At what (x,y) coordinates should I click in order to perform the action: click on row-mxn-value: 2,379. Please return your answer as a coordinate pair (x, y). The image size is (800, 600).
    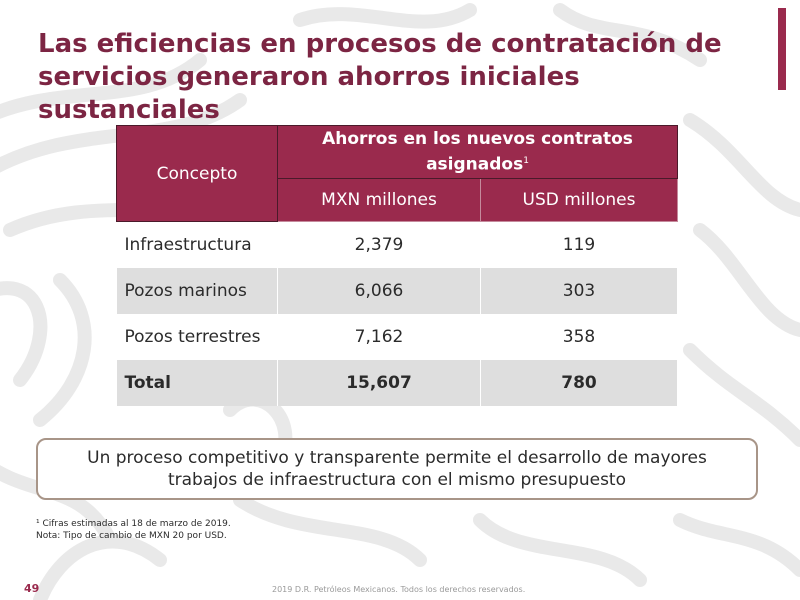
    Looking at the image, I should click on (379, 244).